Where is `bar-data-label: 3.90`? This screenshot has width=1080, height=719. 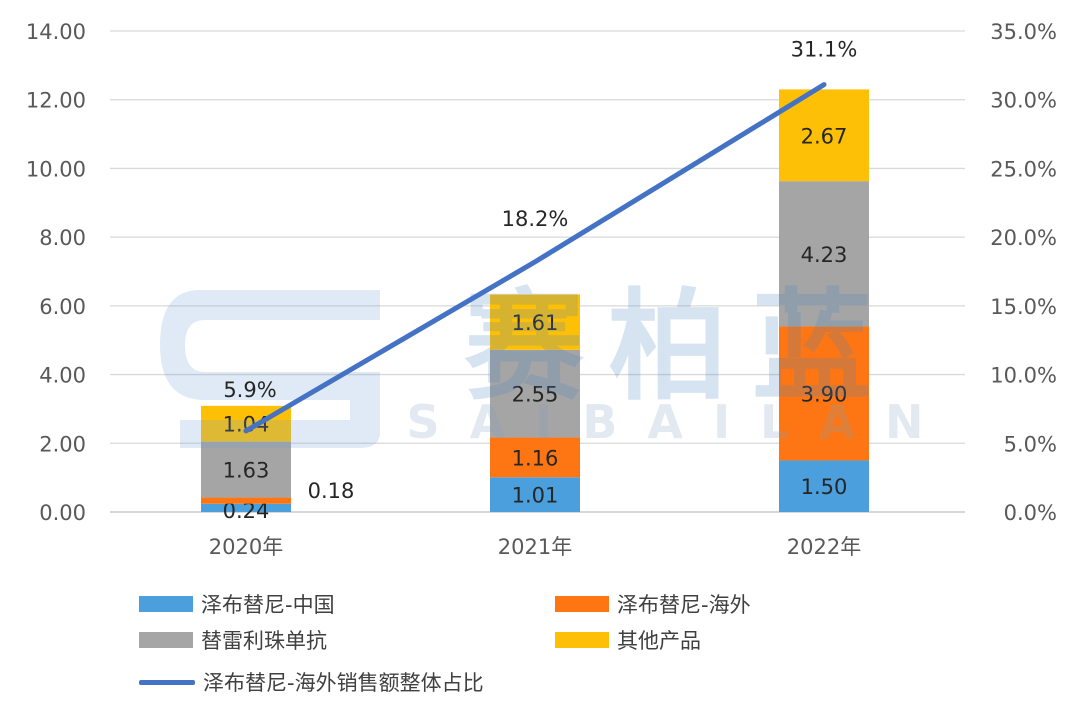
bar-data-label: 3.90 is located at coordinates (824, 394).